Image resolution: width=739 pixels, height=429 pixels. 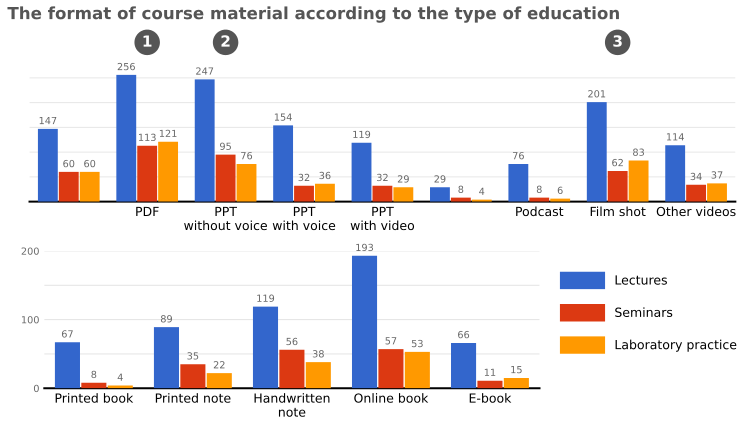 What do you see at coordinates (618, 211) in the screenshot?
I see `x-tick-label: Film shot` at bounding box center [618, 211].